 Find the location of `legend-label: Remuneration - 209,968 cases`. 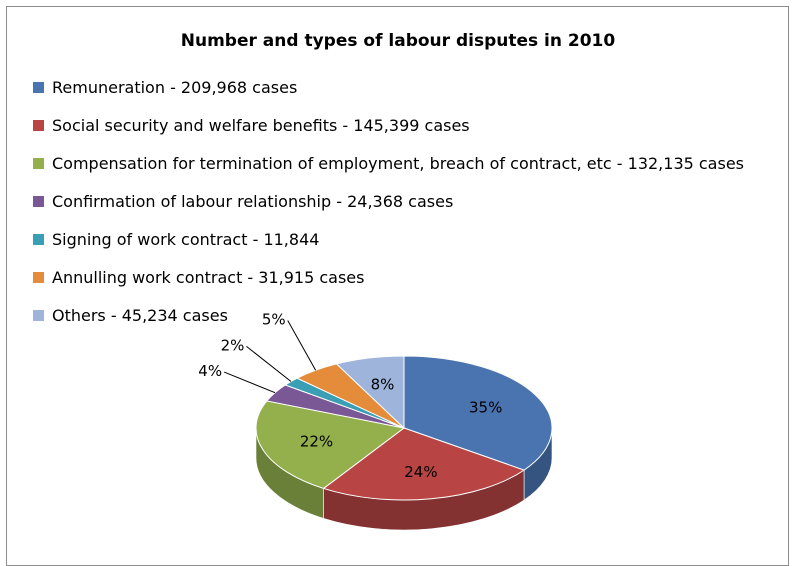

legend-label: Remuneration - 209,968 cases is located at coordinates (175, 87).